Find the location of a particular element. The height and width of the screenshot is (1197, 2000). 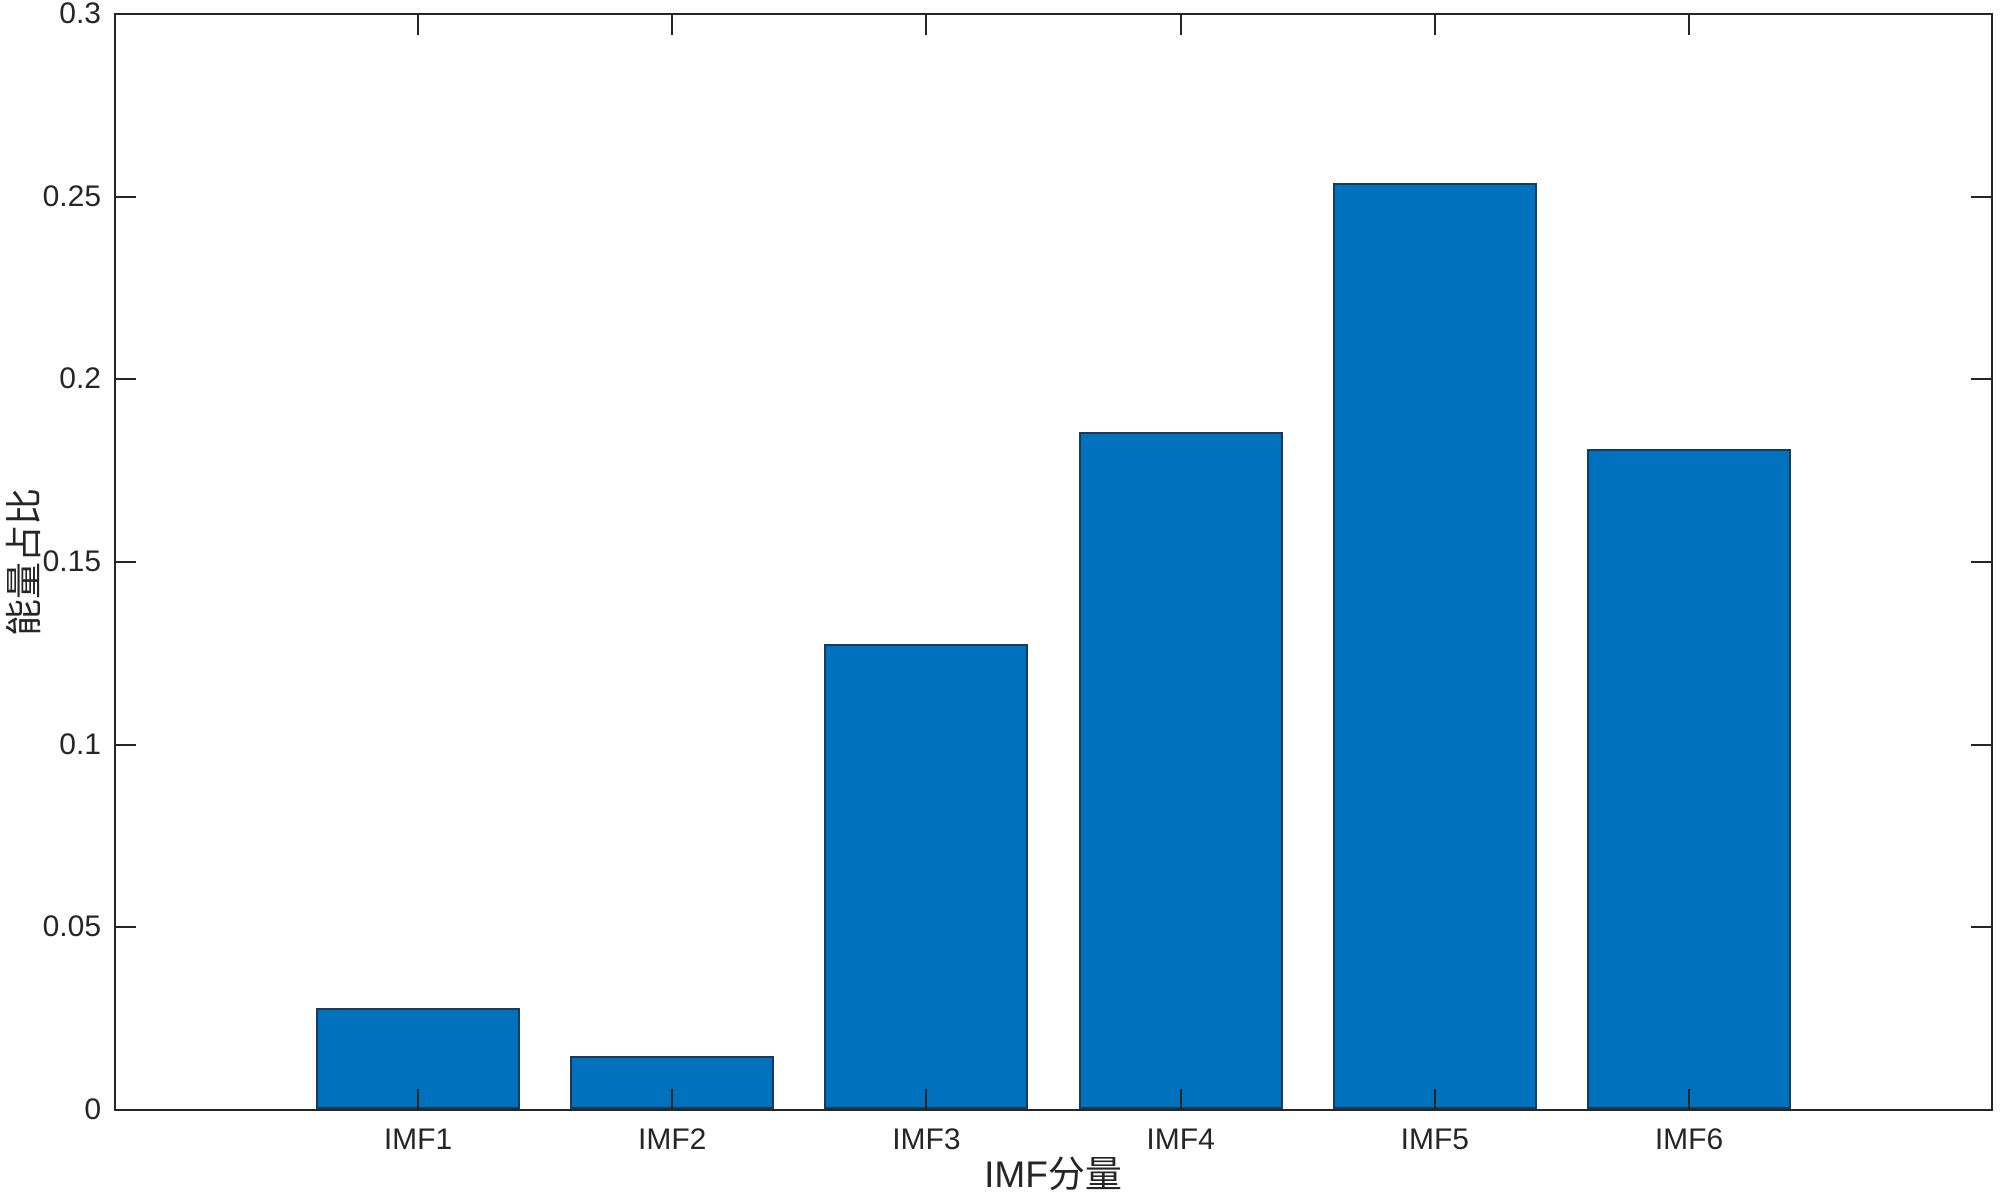

x-tick-top-IMF4 is located at coordinates (1180, 25).